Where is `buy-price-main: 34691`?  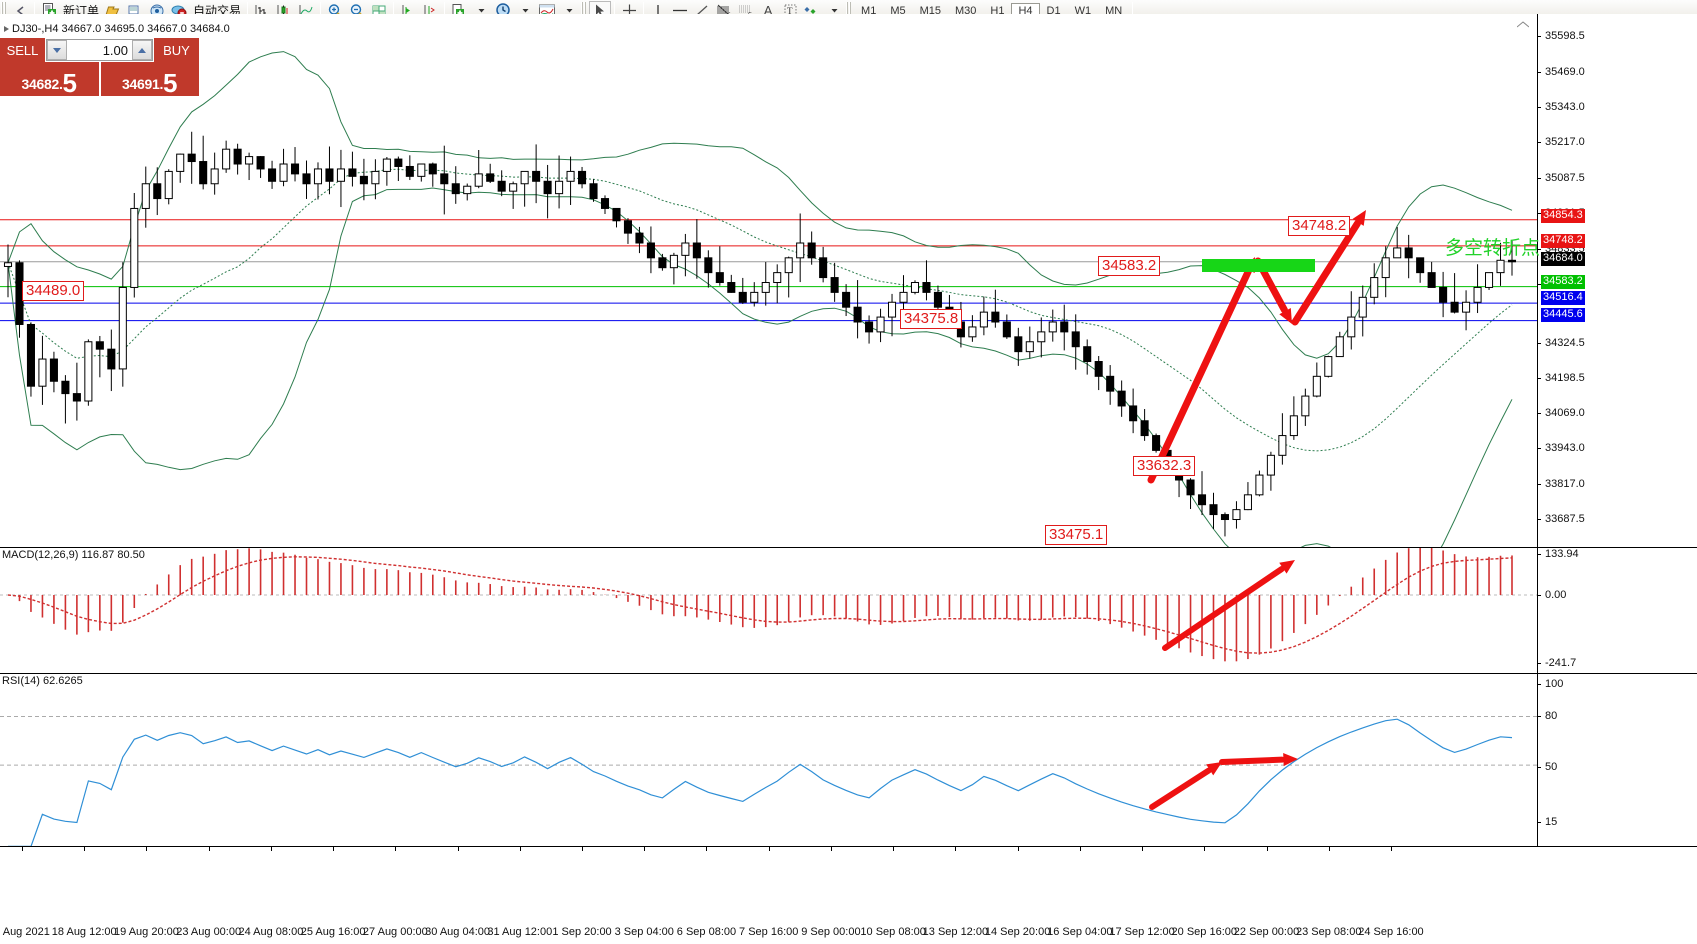 buy-price-main: 34691 is located at coordinates (141, 84).